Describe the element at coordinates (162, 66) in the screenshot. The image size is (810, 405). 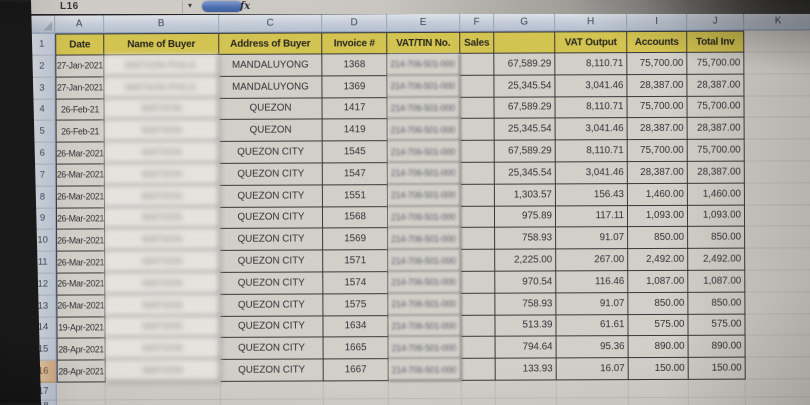
I see `cell-B2: WATSON PHILS.` at that location.